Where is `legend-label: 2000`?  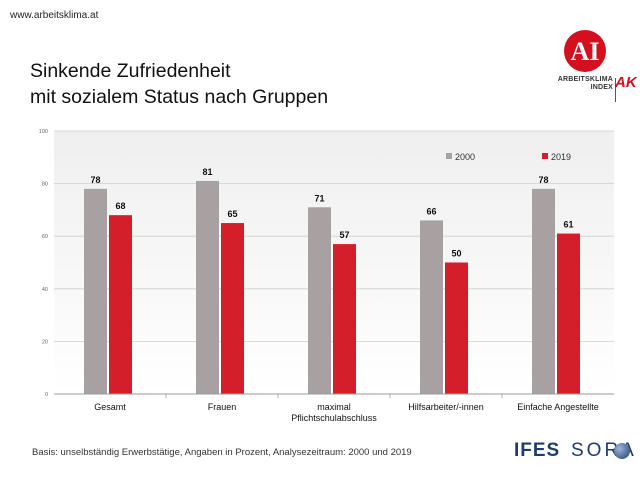
legend-label: 2000 is located at coordinates (465, 157).